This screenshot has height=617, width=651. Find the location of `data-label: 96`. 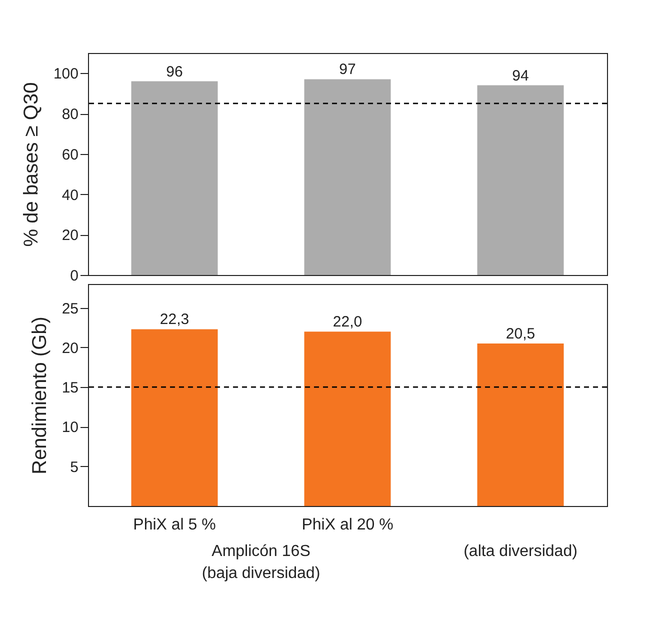

data-label: 96 is located at coordinates (174, 71).